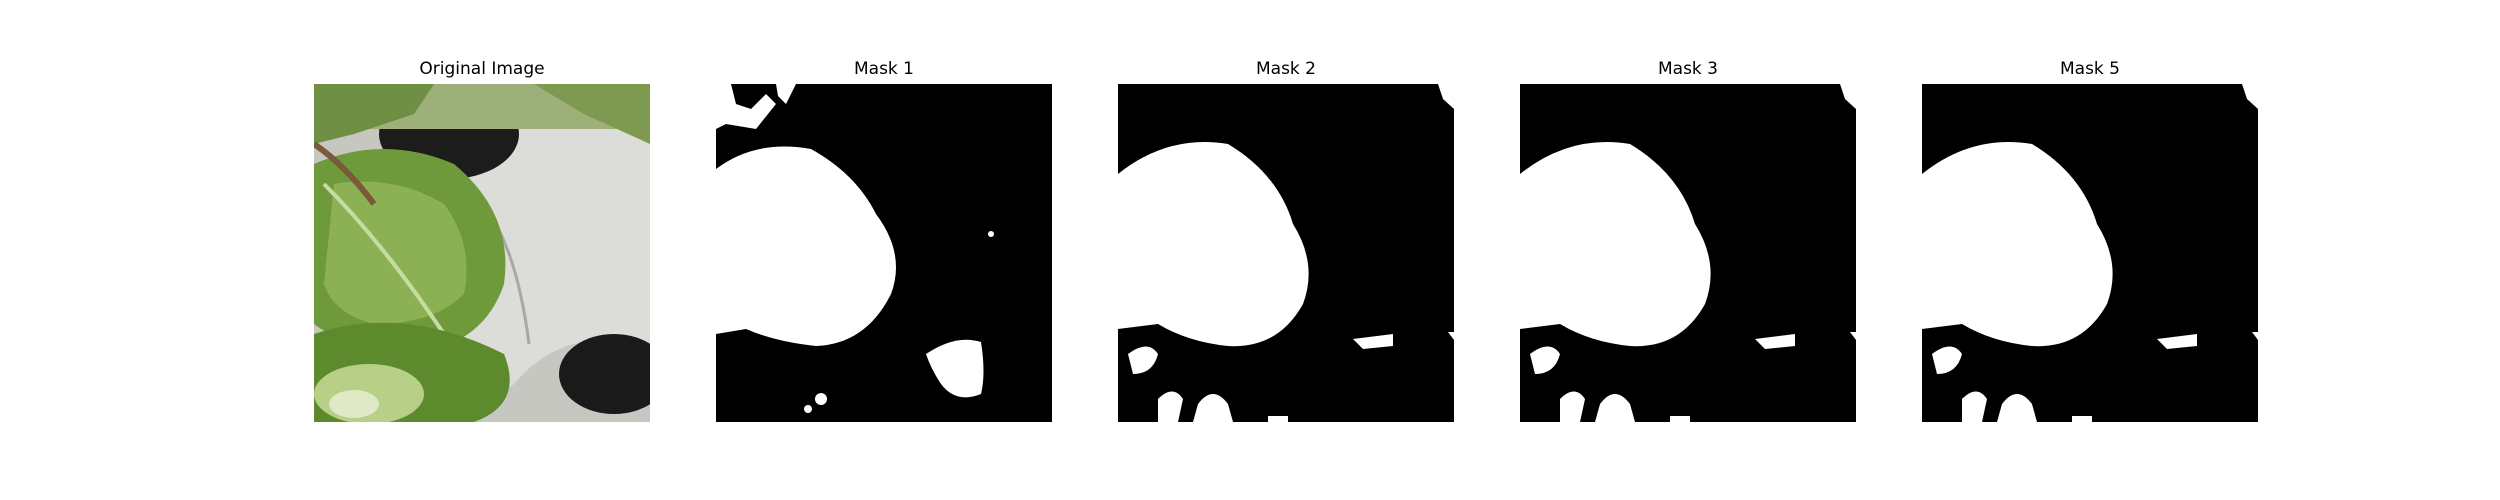 Image resolution: width=2500 pixels, height=500 pixels. What do you see at coordinates (883, 69) in the screenshot?
I see `panel-title: Mask 1` at bounding box center [883, 69].